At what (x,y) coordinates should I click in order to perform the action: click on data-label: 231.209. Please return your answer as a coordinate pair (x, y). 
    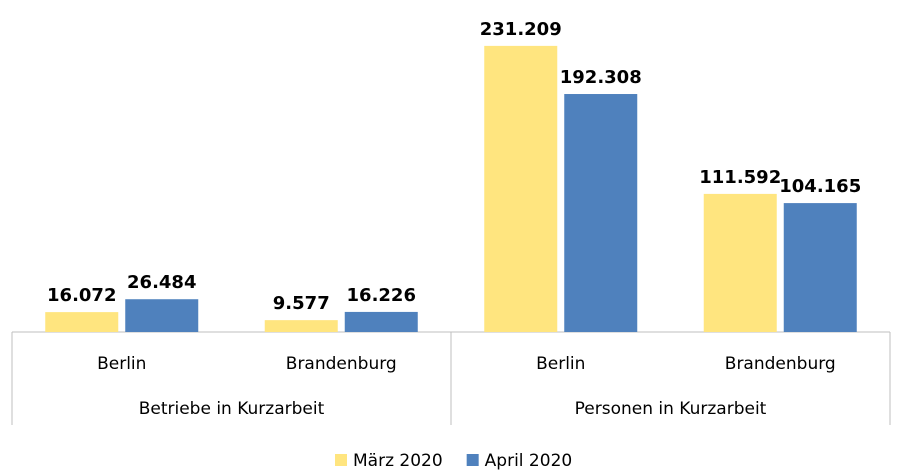
    Looking at the image, I should click on (521, 29).